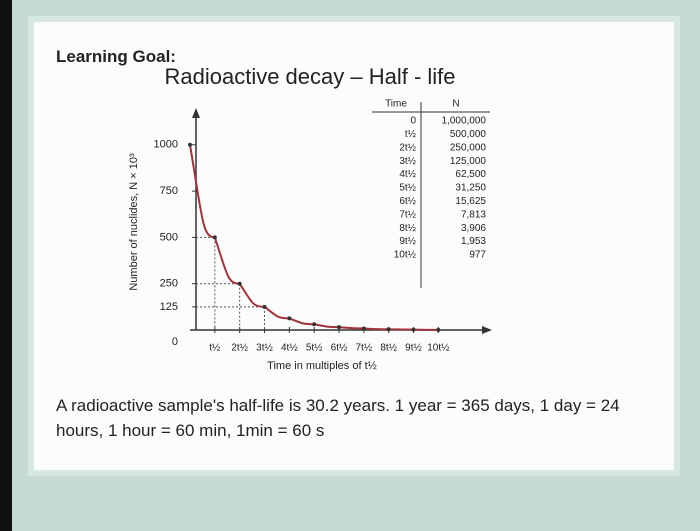 The height and width of the screenshot is (531, 700). I want to click on table-cell: 3,906, so click(473, 228).